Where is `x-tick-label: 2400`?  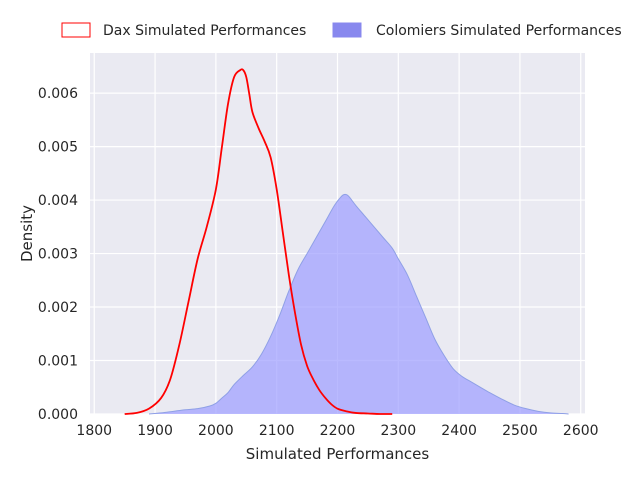 x-tick-label: 2400 is located at coordinates (459, 431).